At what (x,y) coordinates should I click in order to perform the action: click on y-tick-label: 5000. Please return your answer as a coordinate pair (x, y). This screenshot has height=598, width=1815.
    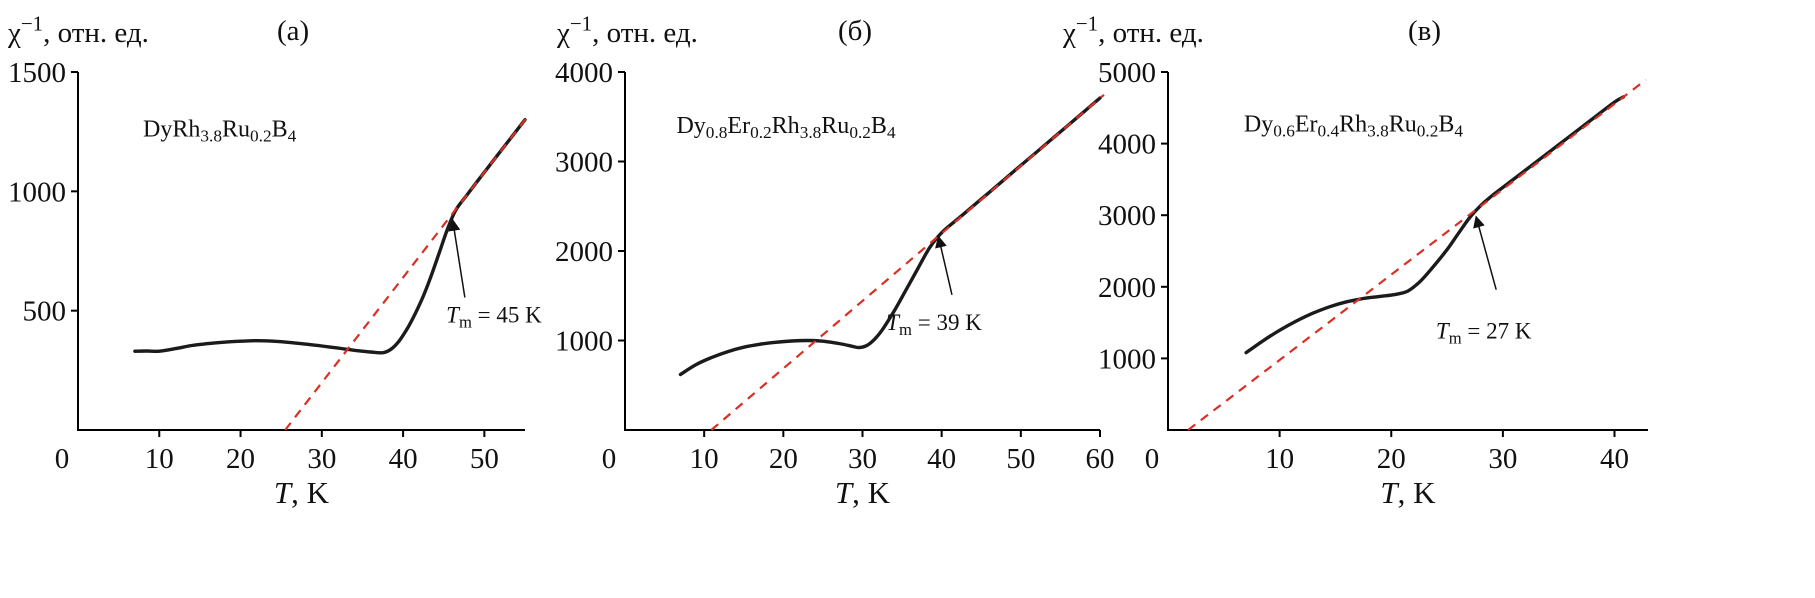
    Looking at the image, I should click on (1127, 73).